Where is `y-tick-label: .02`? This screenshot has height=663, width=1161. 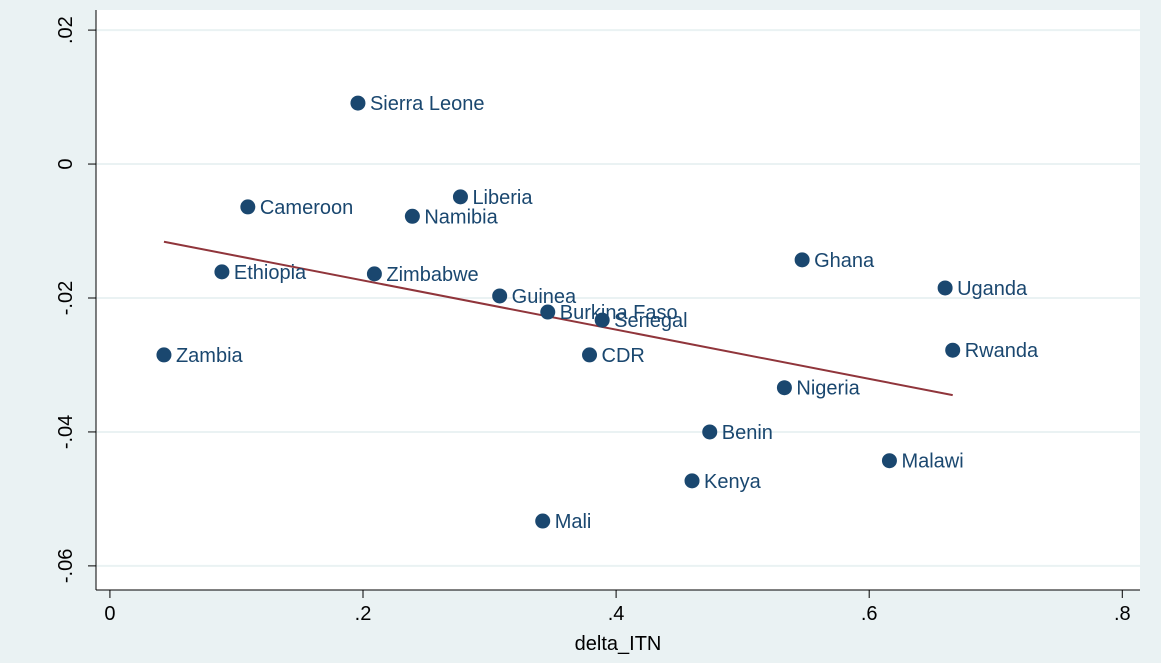 y-tick-label: .02 is located at coordinates (66, 30).